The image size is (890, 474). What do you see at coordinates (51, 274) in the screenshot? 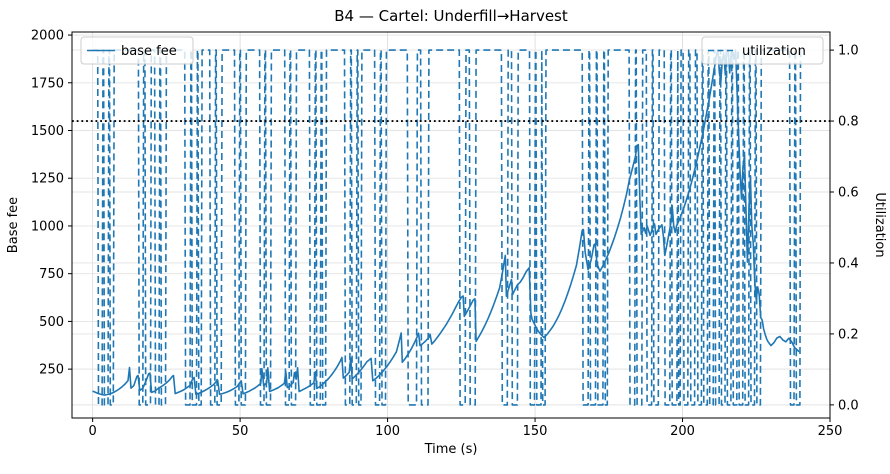
I see `y-left-tick-label: 750` at bounding box center [51, 274].